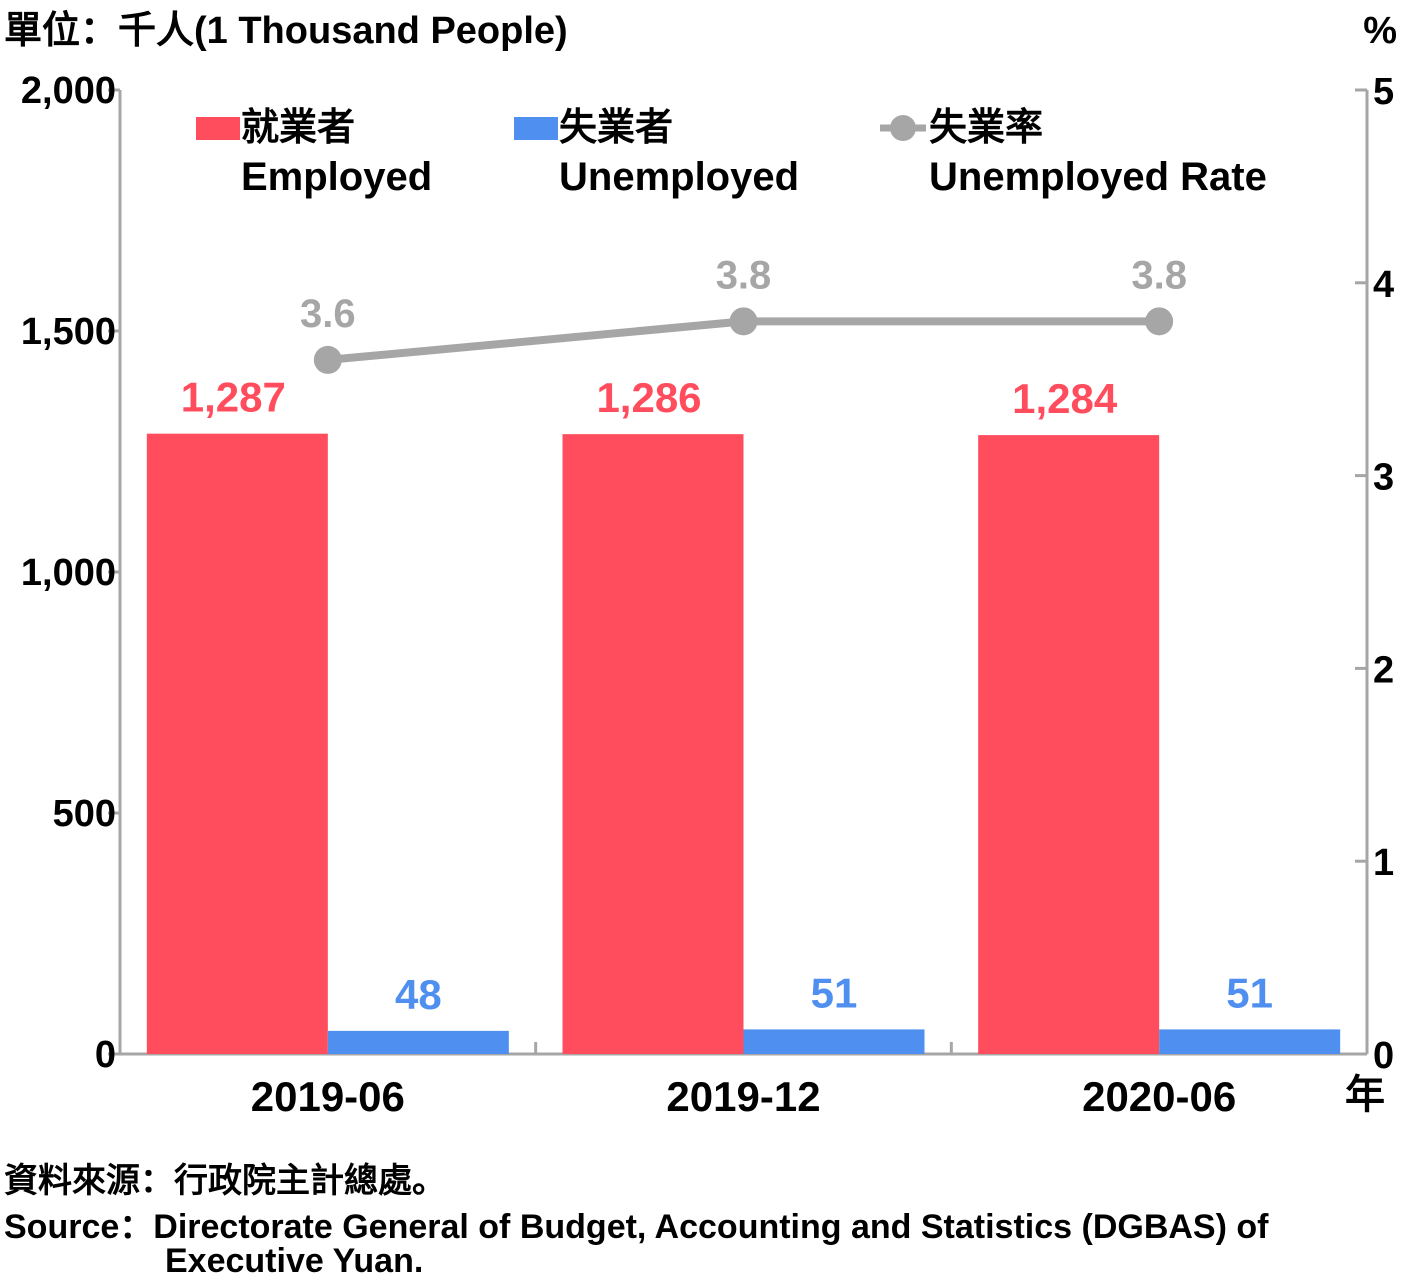 This screenshot has height=1283, width=1401. I want to click on source-en-prefix: Source：, so click(79, 1227).